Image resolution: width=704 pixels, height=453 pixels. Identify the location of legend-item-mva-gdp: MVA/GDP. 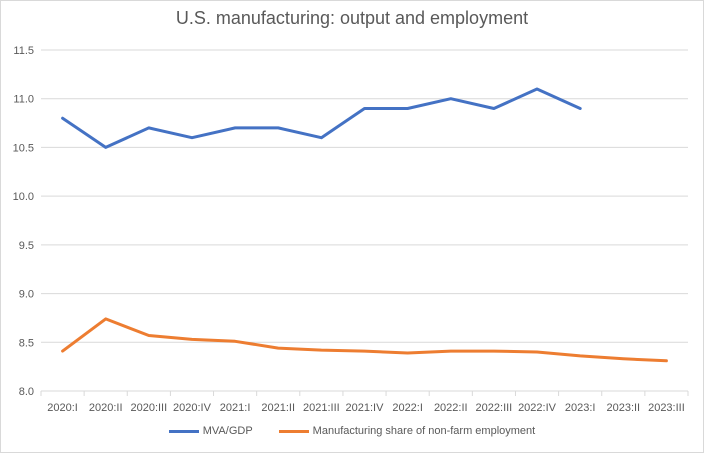
(210, 431).